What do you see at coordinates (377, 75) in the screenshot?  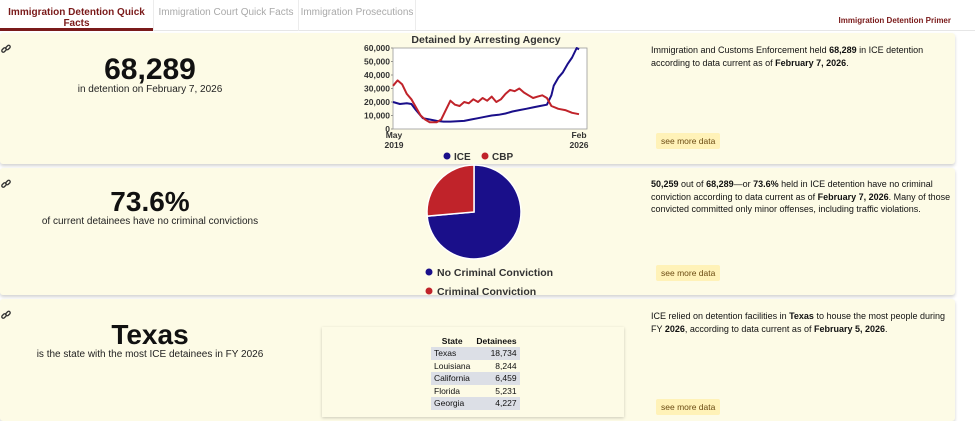 I see `y-tick-label: 40,000` at bounding box center [377, 75].